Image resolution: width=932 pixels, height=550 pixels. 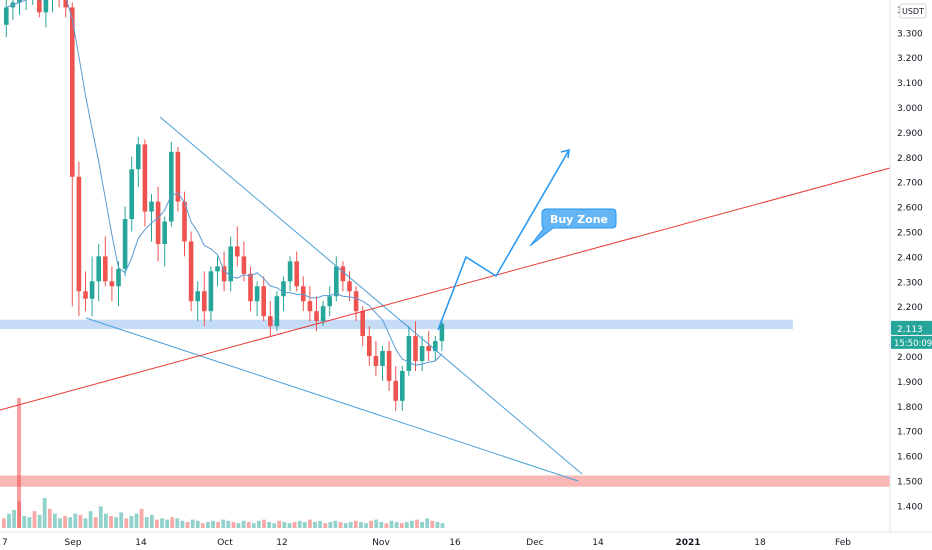 What do you see at coordinates (760, 543) in the screenshot?
I see `time-tick-label: 18` at bounding box center [760, 543].